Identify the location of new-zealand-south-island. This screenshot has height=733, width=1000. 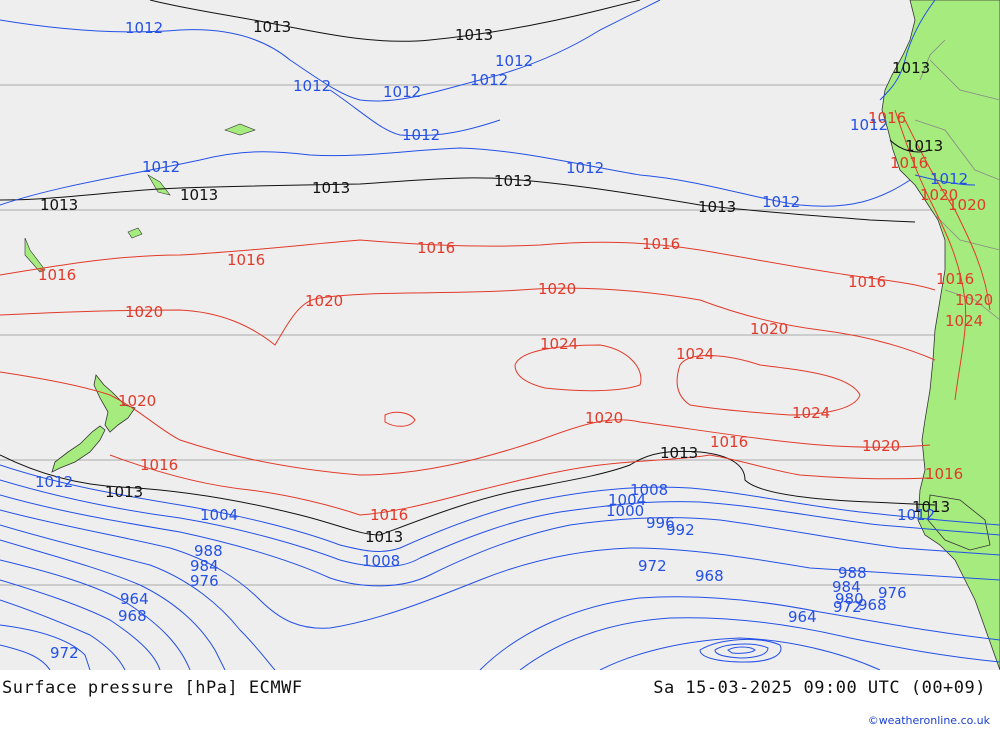
(78, 449).